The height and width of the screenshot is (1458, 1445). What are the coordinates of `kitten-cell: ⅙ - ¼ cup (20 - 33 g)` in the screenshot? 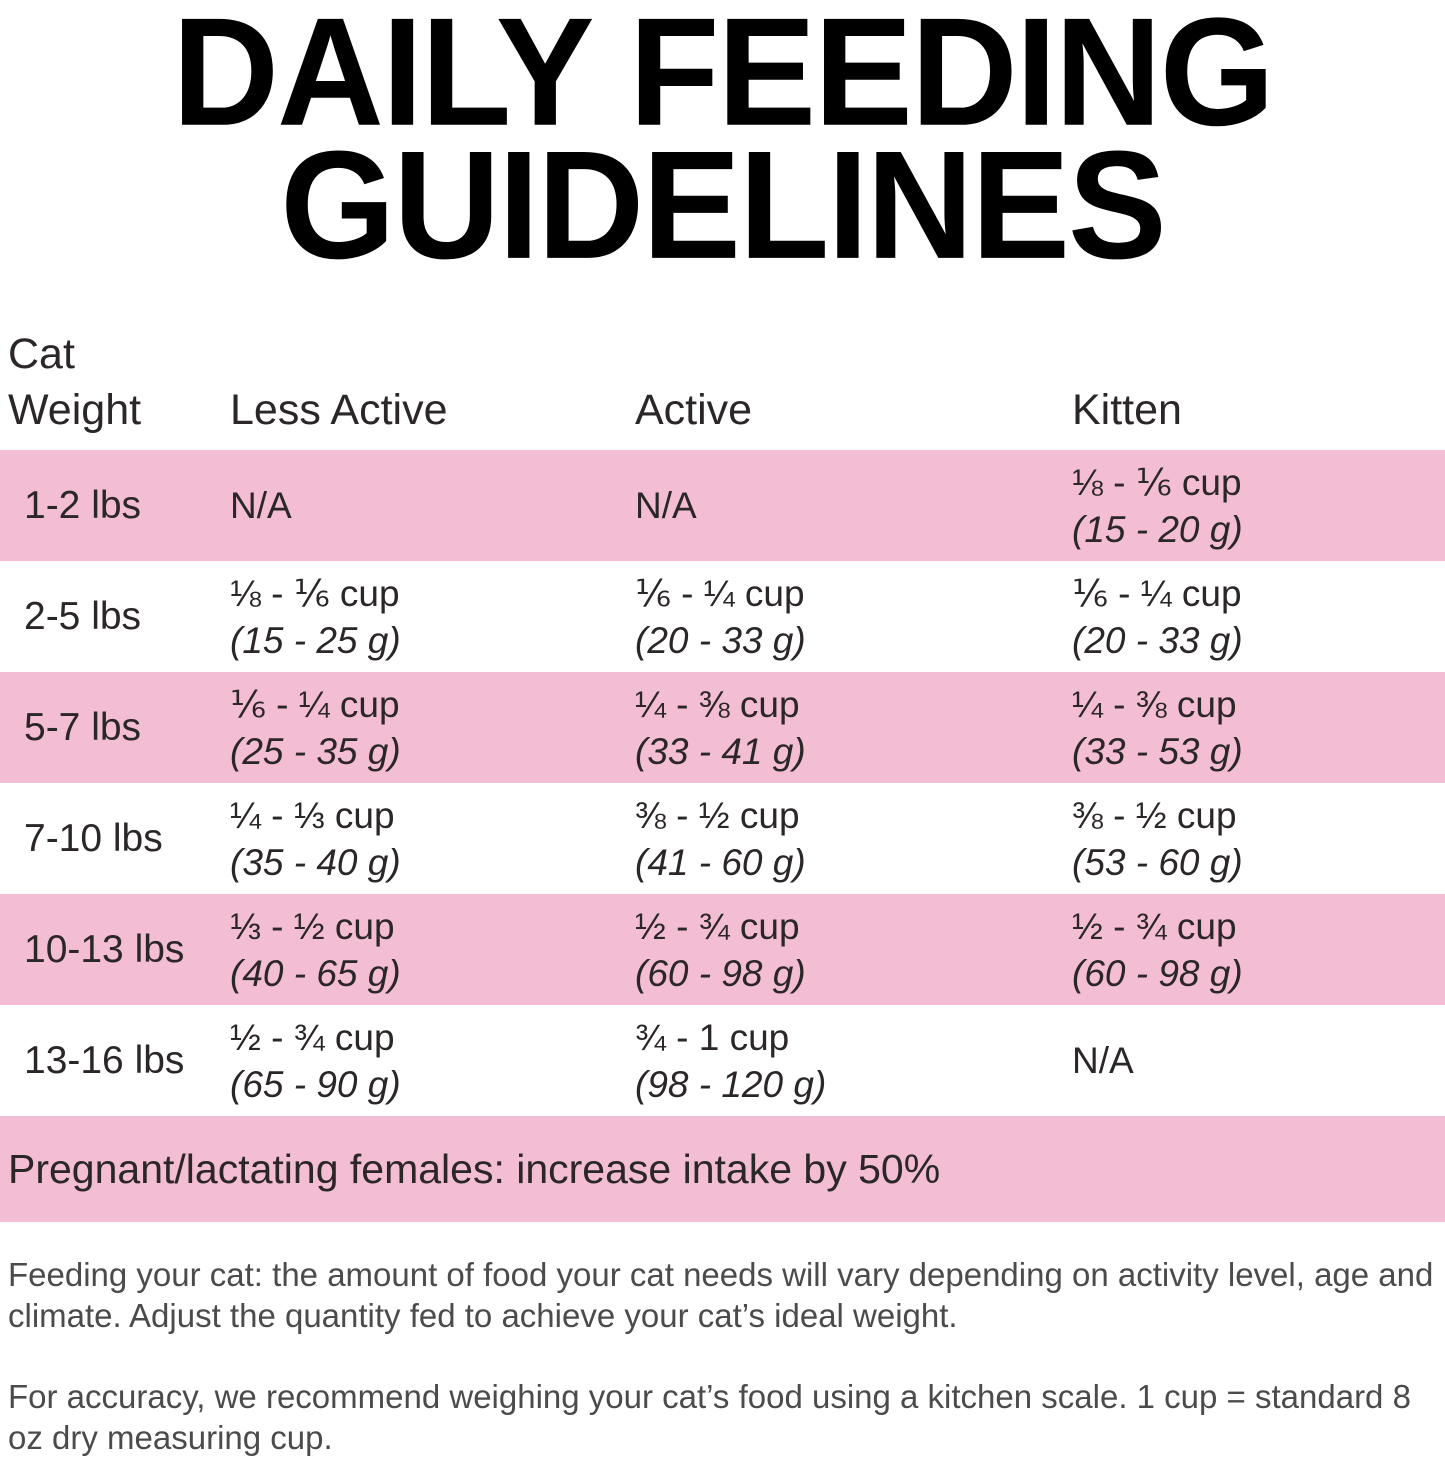 It's located at (1258, 617).